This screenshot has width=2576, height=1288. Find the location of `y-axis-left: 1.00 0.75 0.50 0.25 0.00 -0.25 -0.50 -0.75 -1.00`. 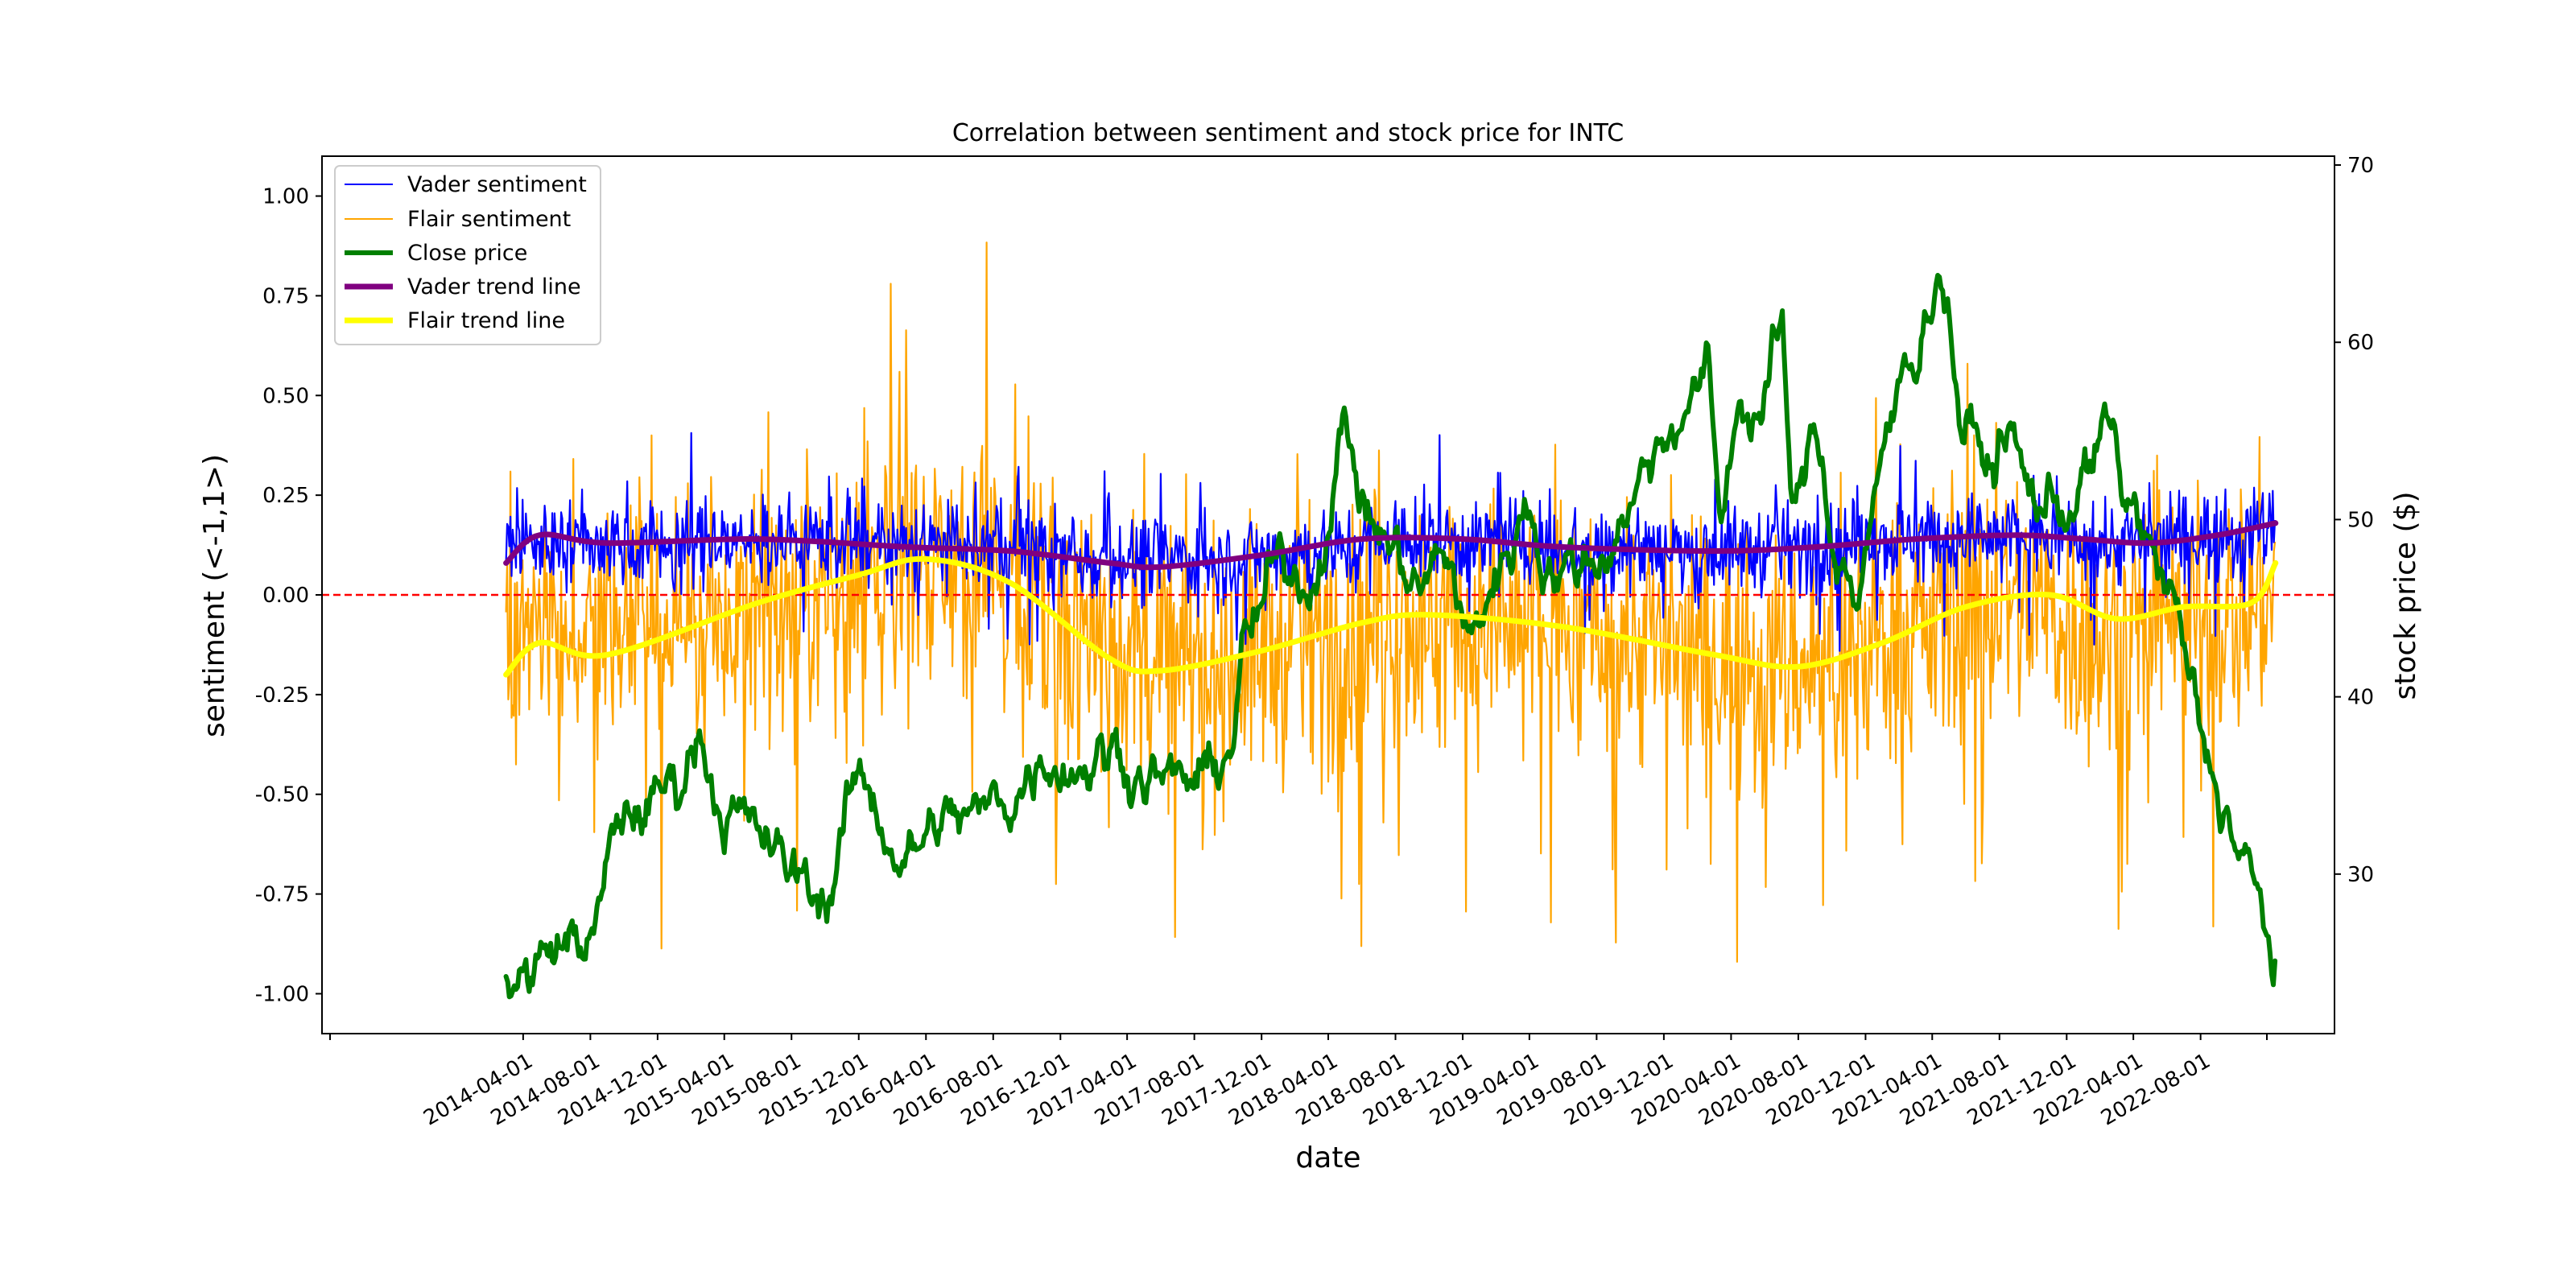

y-axis-left: 1.00 0.75 0.50 0.25 0.00 -0.25 -0.50 -0.75 -1.00 is located at coordinates (288, 595).